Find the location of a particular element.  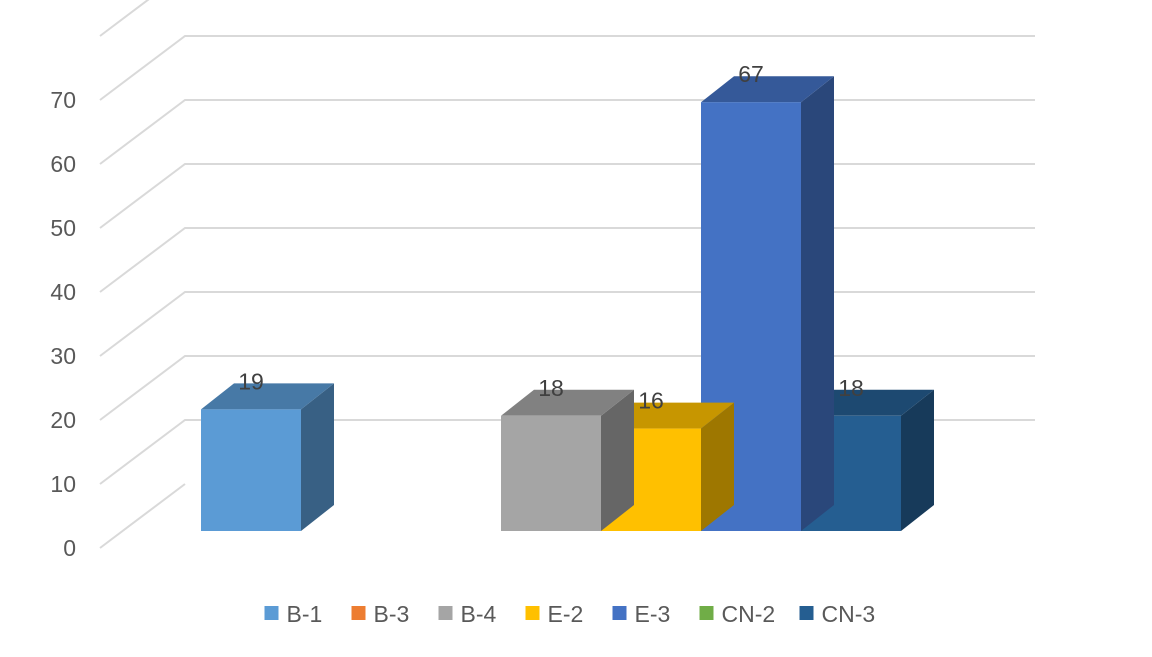

legend-item: E-2 is located at coordinates (554, 614).